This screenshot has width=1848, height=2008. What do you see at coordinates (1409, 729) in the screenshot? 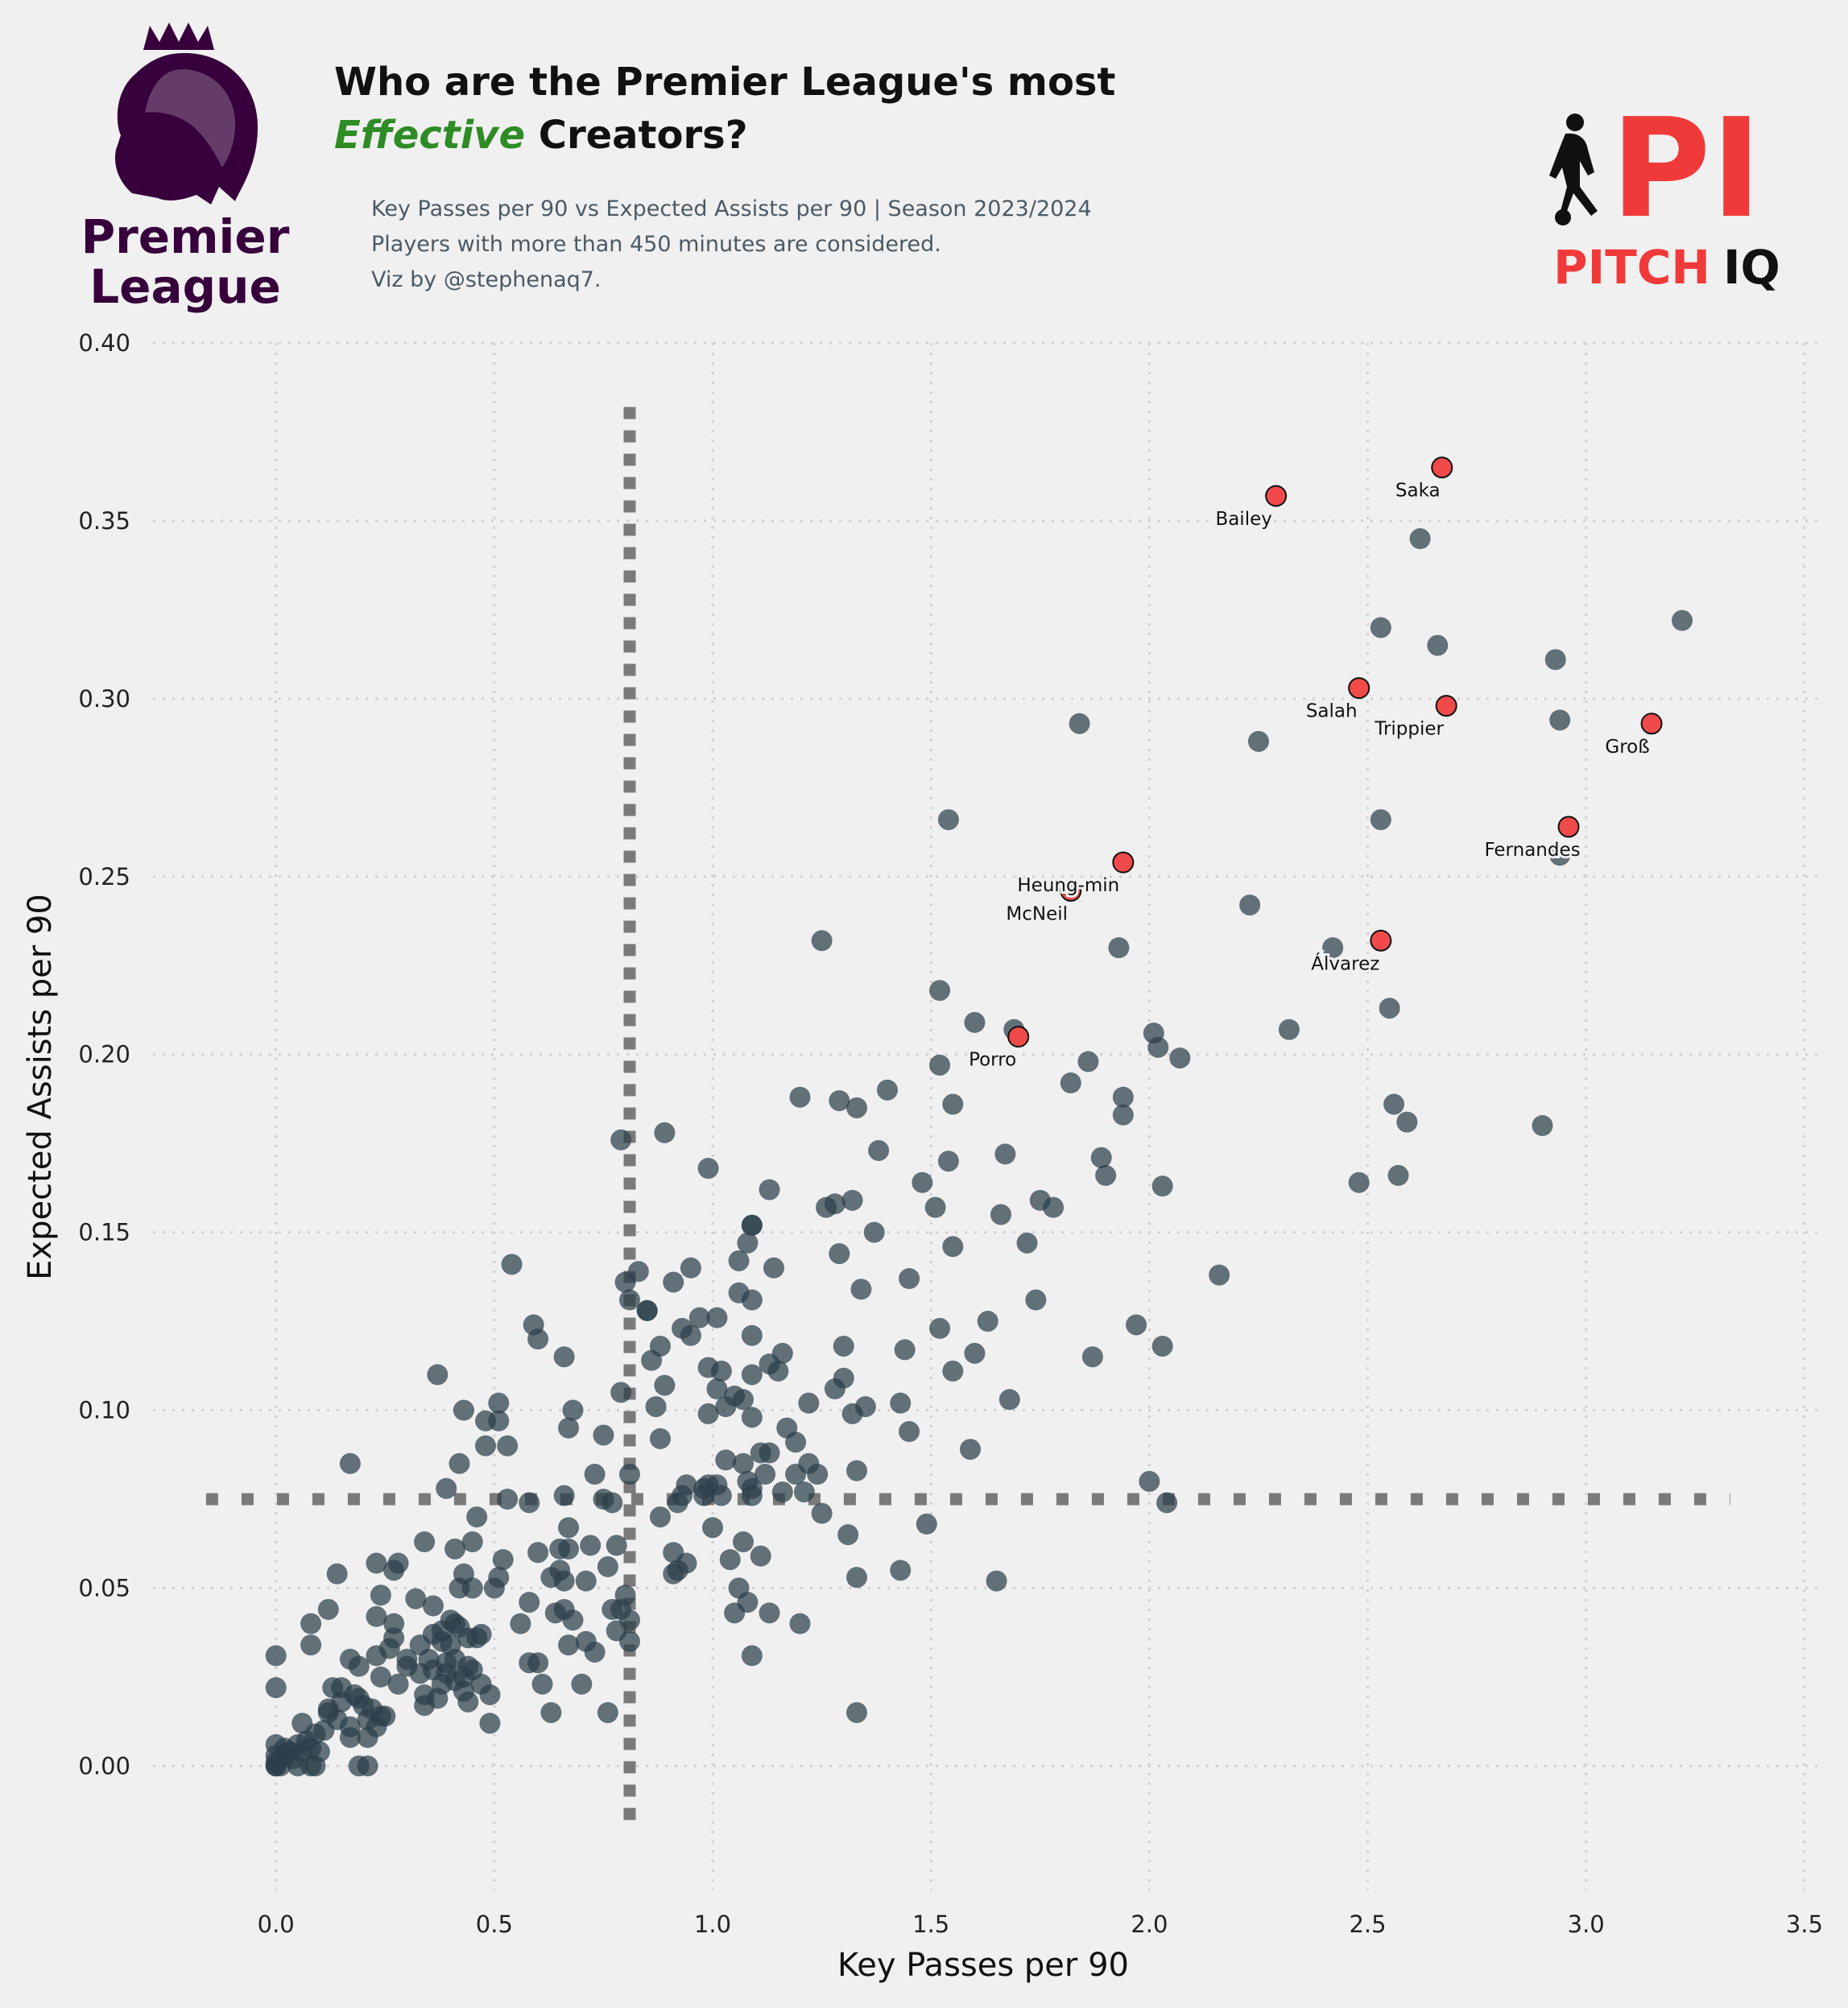
I see `player-label: Trippier` at bounding box center [1409, 729].